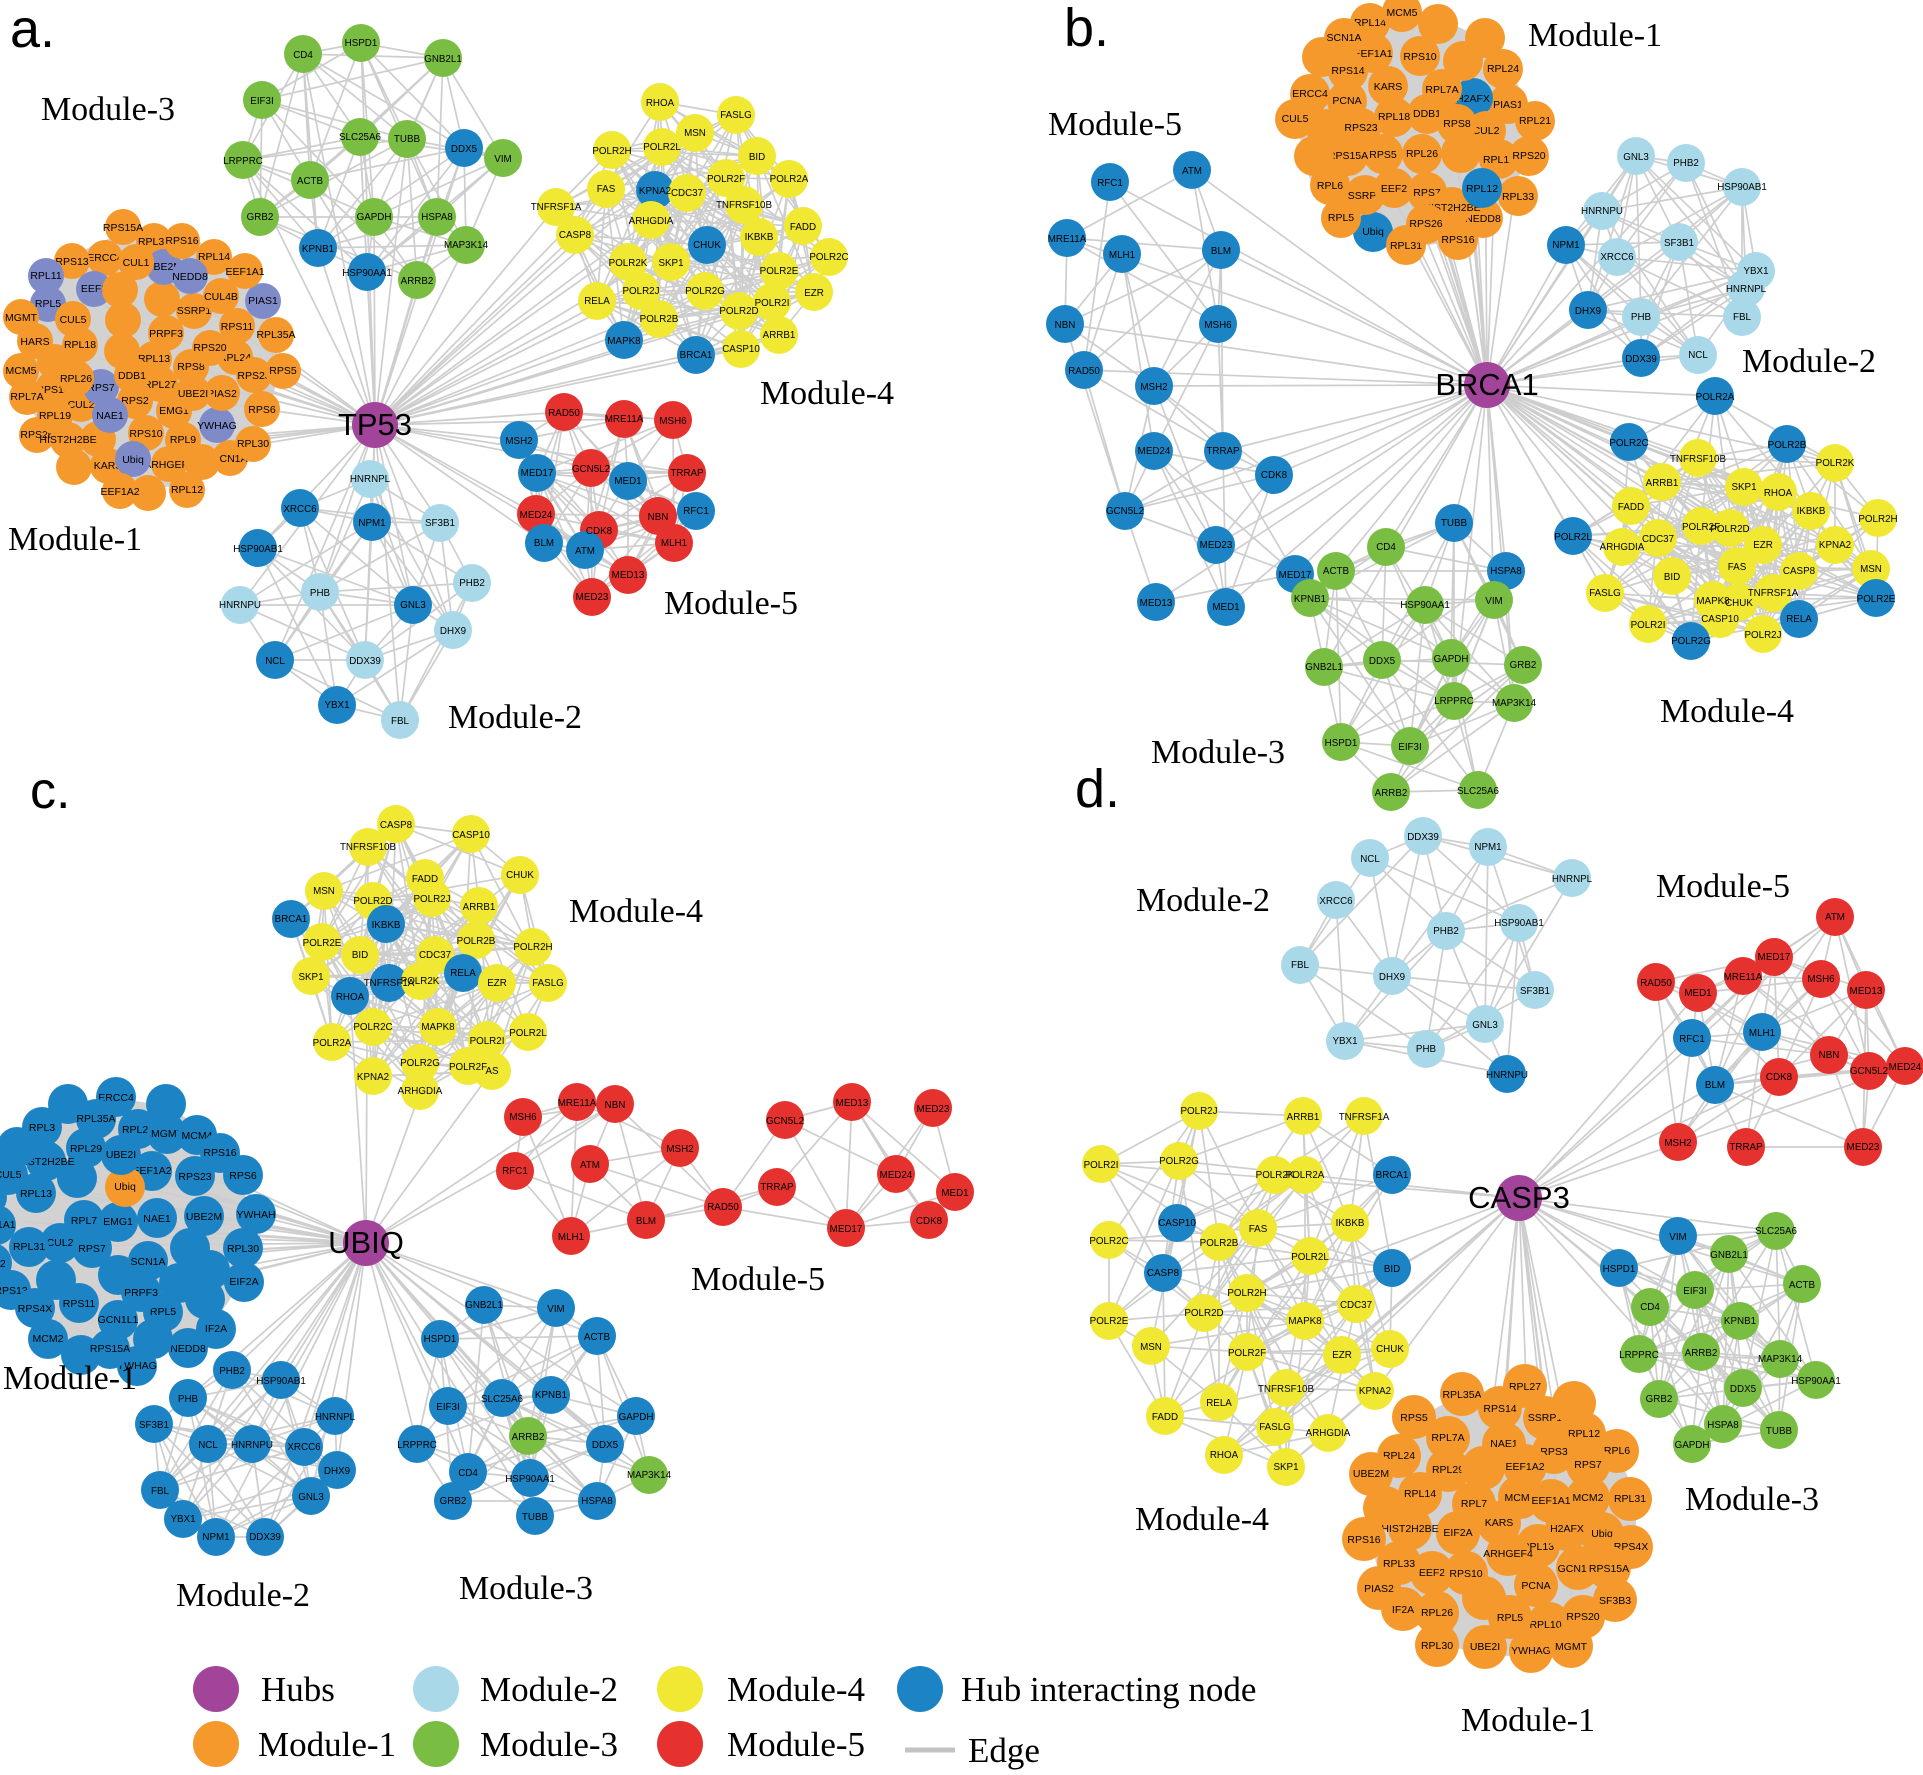 This screenshot has width=1923, height=1775. Describe the element at coordinates (1084, 371) in the screenshot. I see `svg-text: RAD50` at that location.